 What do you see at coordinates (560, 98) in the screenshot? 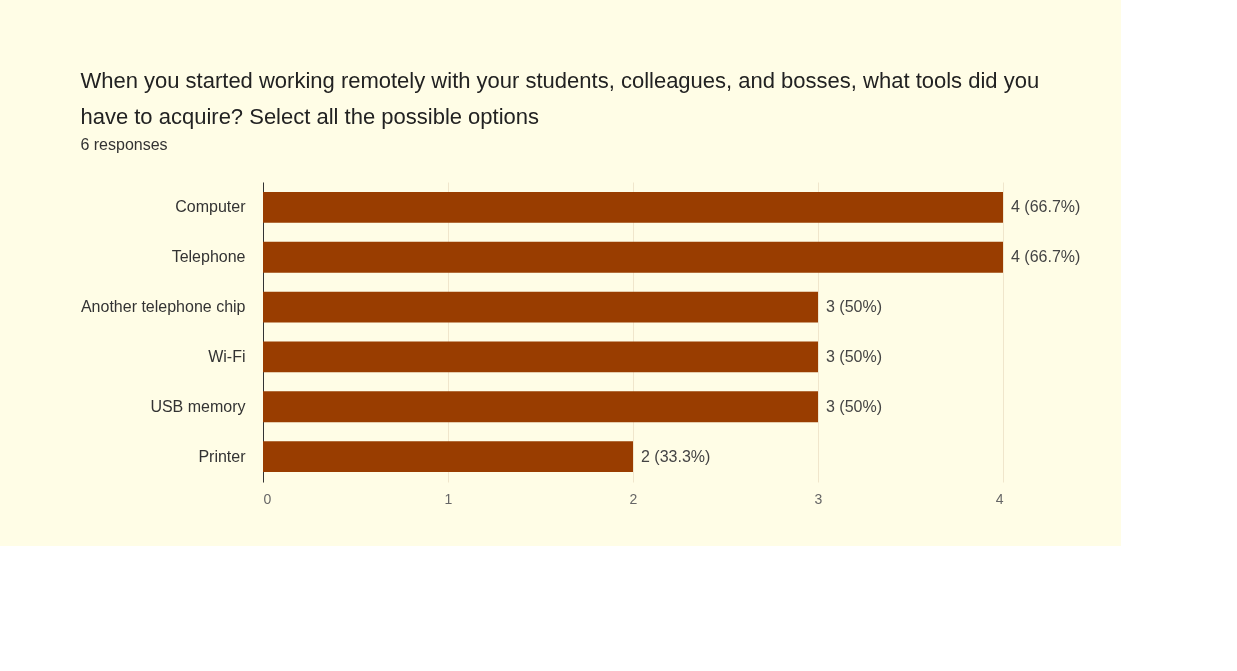
I see `chart-title: When you started working remotely with your students, colleagues, and bosses, what tools did you have to acquire? Select all the possible options` at bounding box center [560, 98].